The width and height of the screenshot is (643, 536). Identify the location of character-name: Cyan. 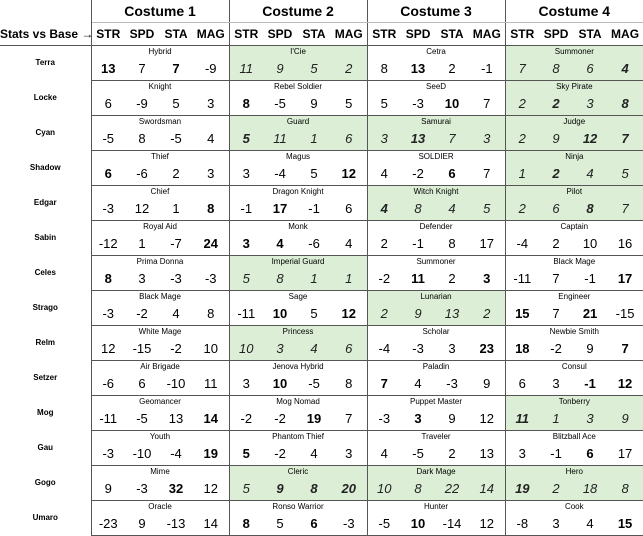
(46, 133).